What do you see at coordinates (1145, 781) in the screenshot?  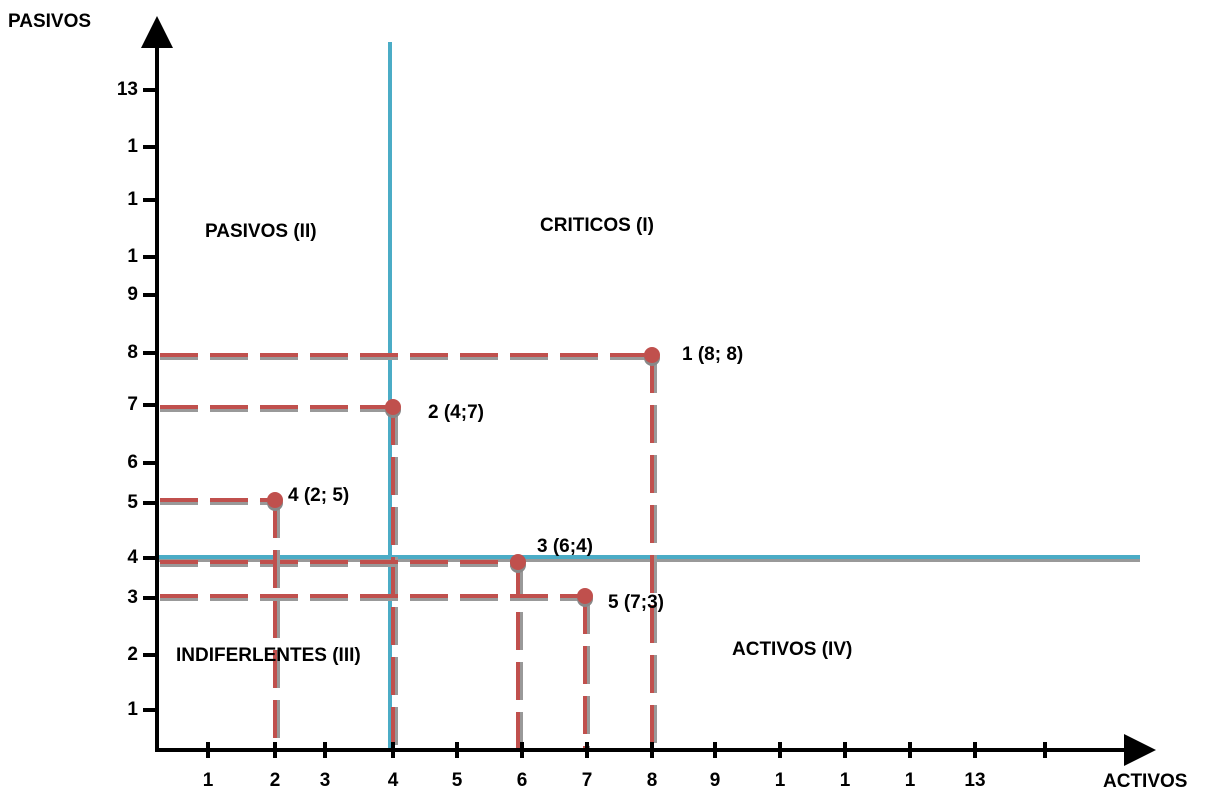 I see `x-axis-title: ACTIVOS` at bounding box center [1145, 781].